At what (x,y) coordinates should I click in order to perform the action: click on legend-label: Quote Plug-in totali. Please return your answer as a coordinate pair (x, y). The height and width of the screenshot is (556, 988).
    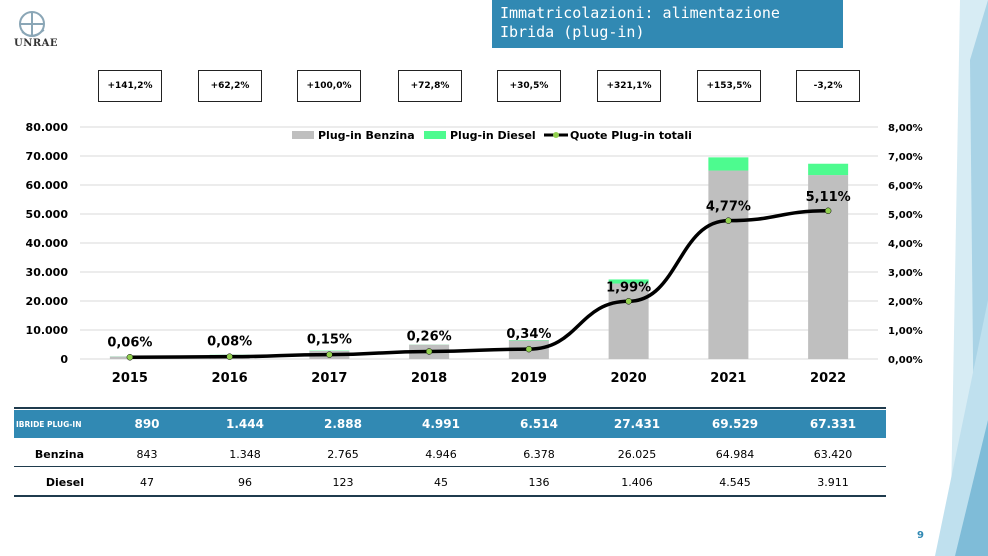
    Looking at the image, I should click on (631, 135).